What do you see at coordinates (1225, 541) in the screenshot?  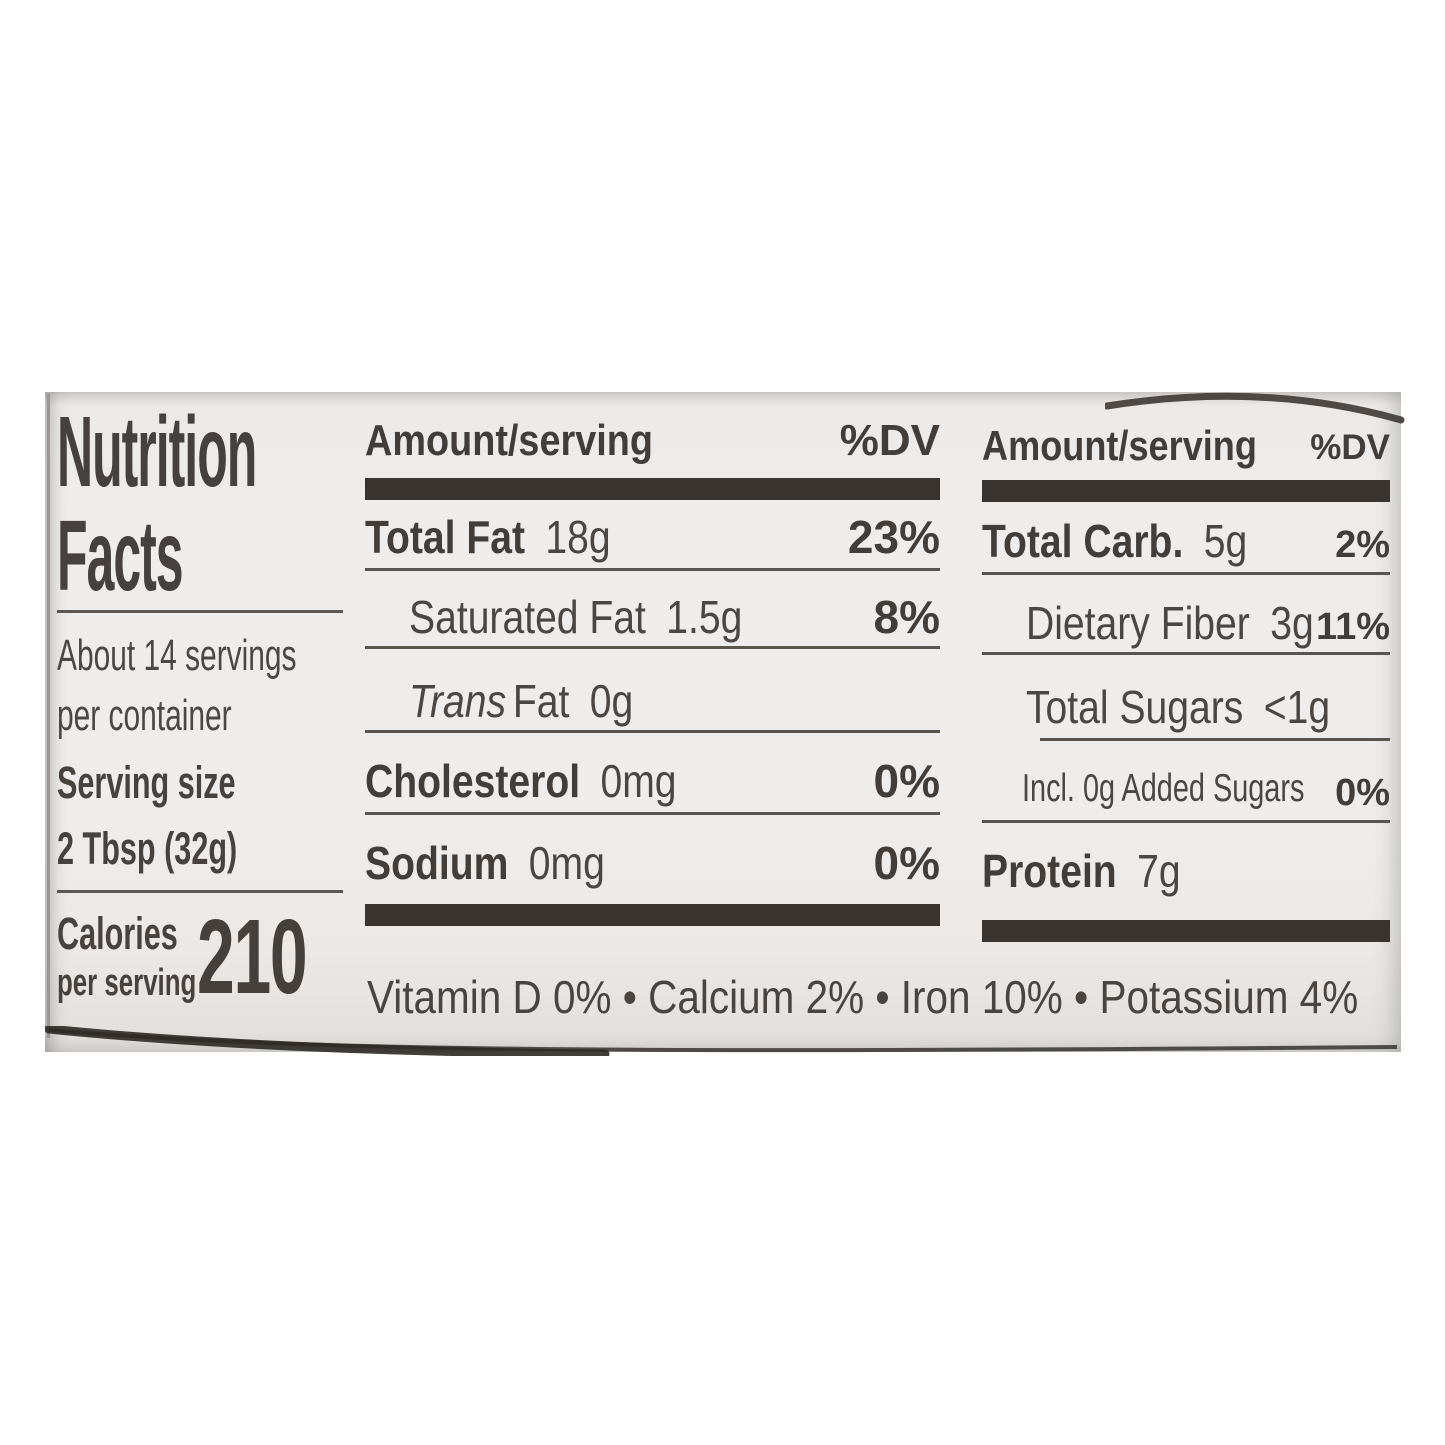 I see `nutrient-amount: 5g` at bounding box center [1225, 541].